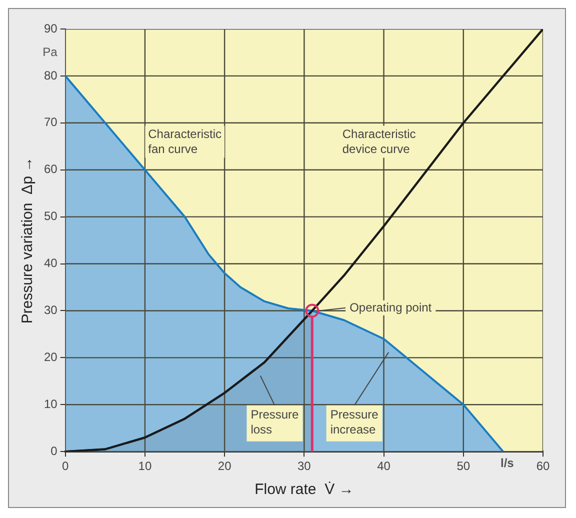 The width and height of the screenshot is (576, 518). What do you see at coordinates (50, 51) in the screenshot?
I see `text: Pa` at bounding box center [50, 51].